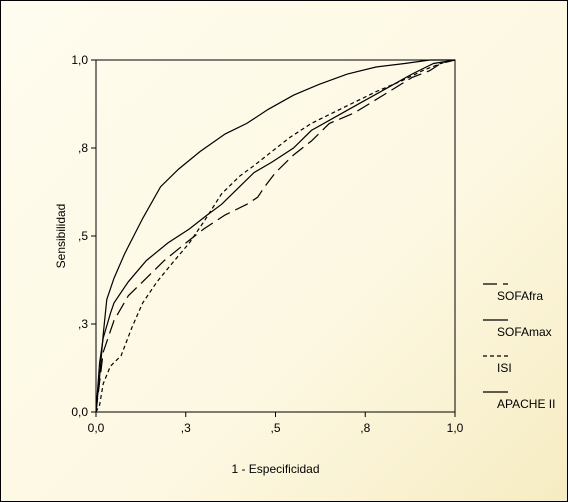  I want to click on y-tick-label: ,5, so click(83, 236).